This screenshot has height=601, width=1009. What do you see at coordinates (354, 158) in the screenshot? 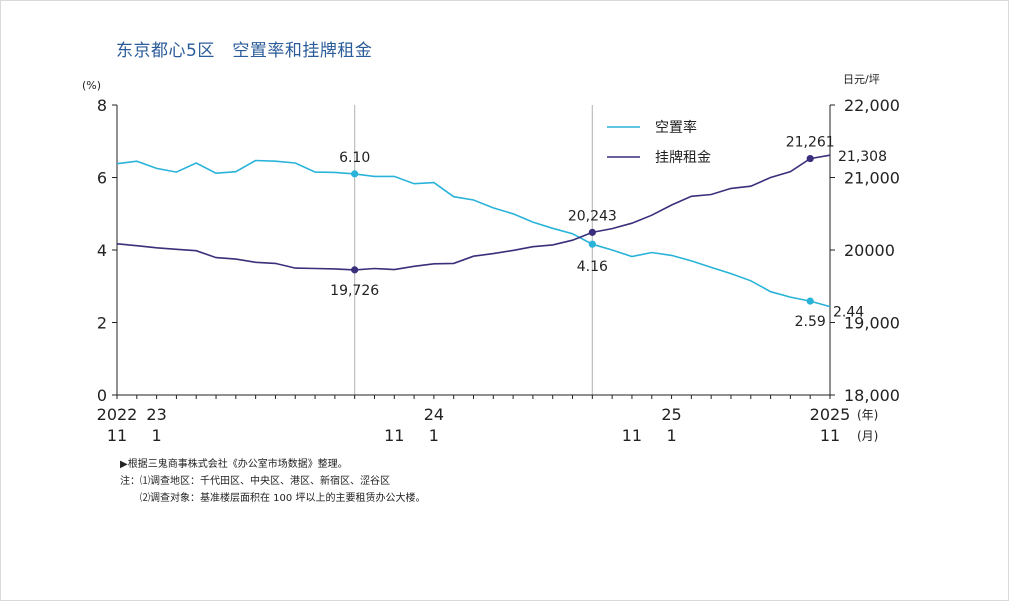
I see `vacancy-rate-label: 6.10` at bounding box center [354, 158].